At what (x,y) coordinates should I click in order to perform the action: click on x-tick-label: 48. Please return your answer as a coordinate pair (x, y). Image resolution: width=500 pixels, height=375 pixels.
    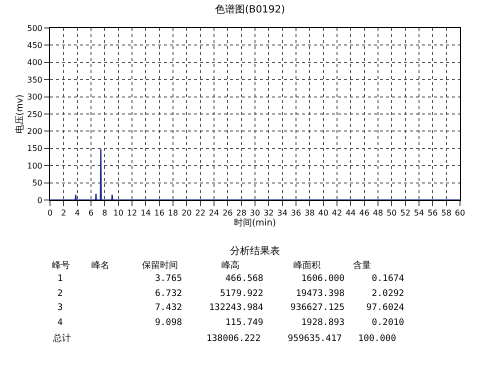
    Looking at the image, I should click on (378, 213).